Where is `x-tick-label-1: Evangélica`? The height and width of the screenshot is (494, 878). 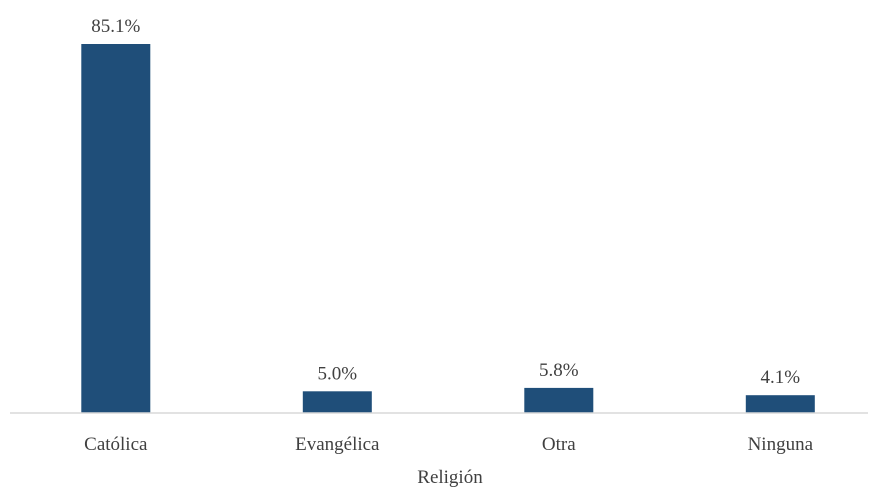
x-tick-label-1: Evangélica is located at coordinates (337, 444).